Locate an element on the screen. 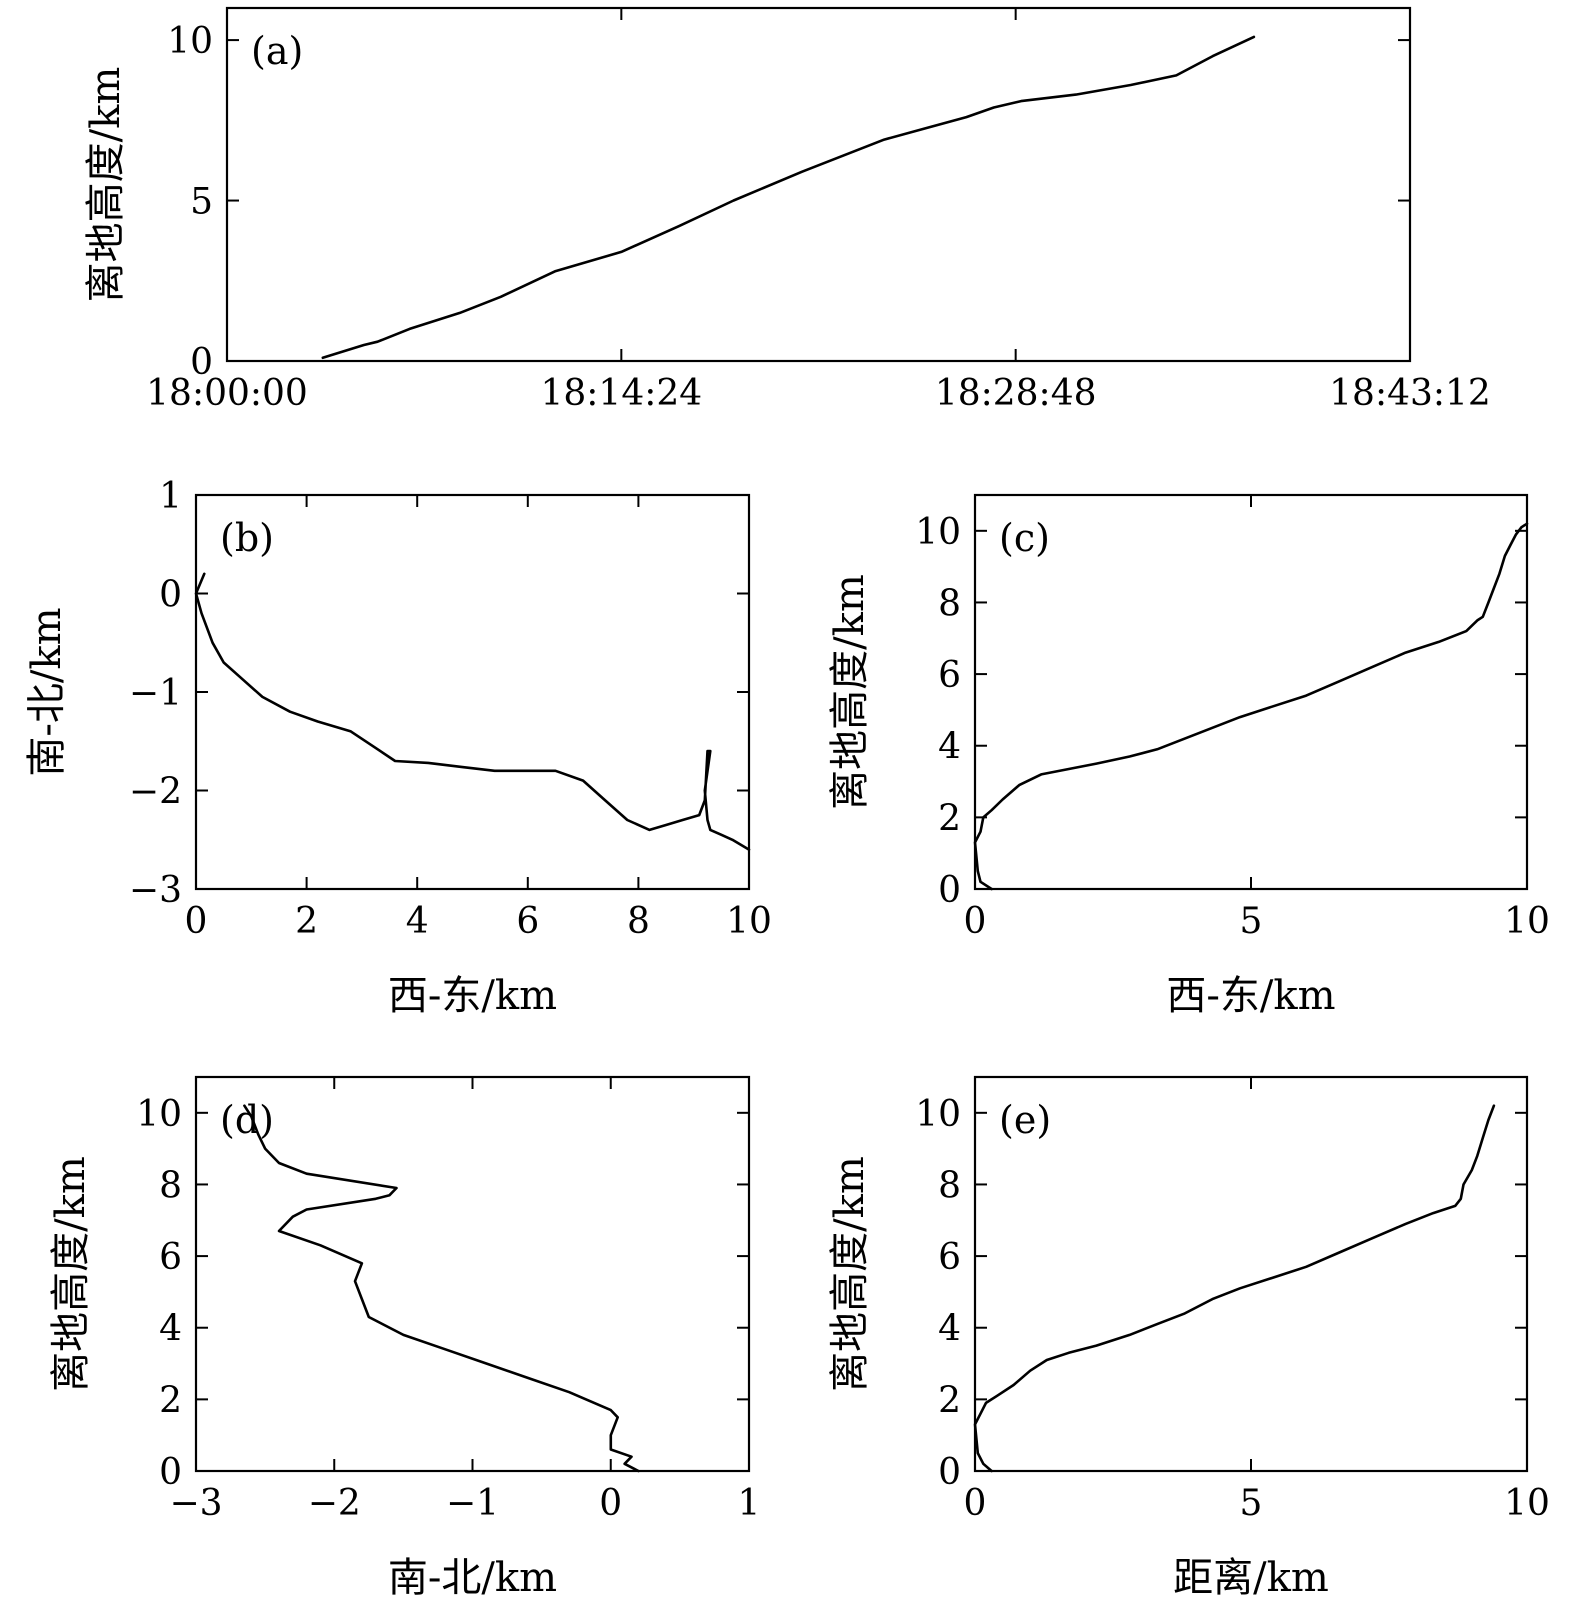 This screenshot has height=1624, width=1575. panel-e: 0 5 10 0 2 4 6 8 10 (e) 距离/km 离地高度/km is located at coordinates (1188, 1338).